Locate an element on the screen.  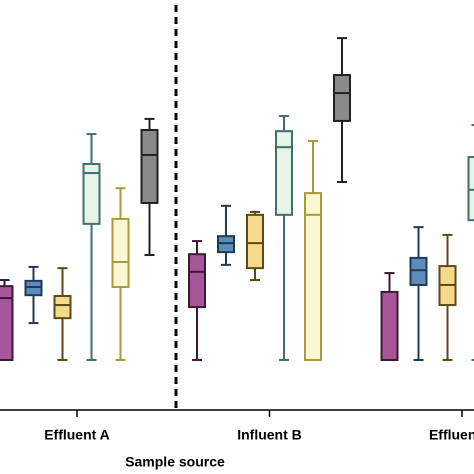
x-tick-label: Effluent C is located at coordinates (451, 435).